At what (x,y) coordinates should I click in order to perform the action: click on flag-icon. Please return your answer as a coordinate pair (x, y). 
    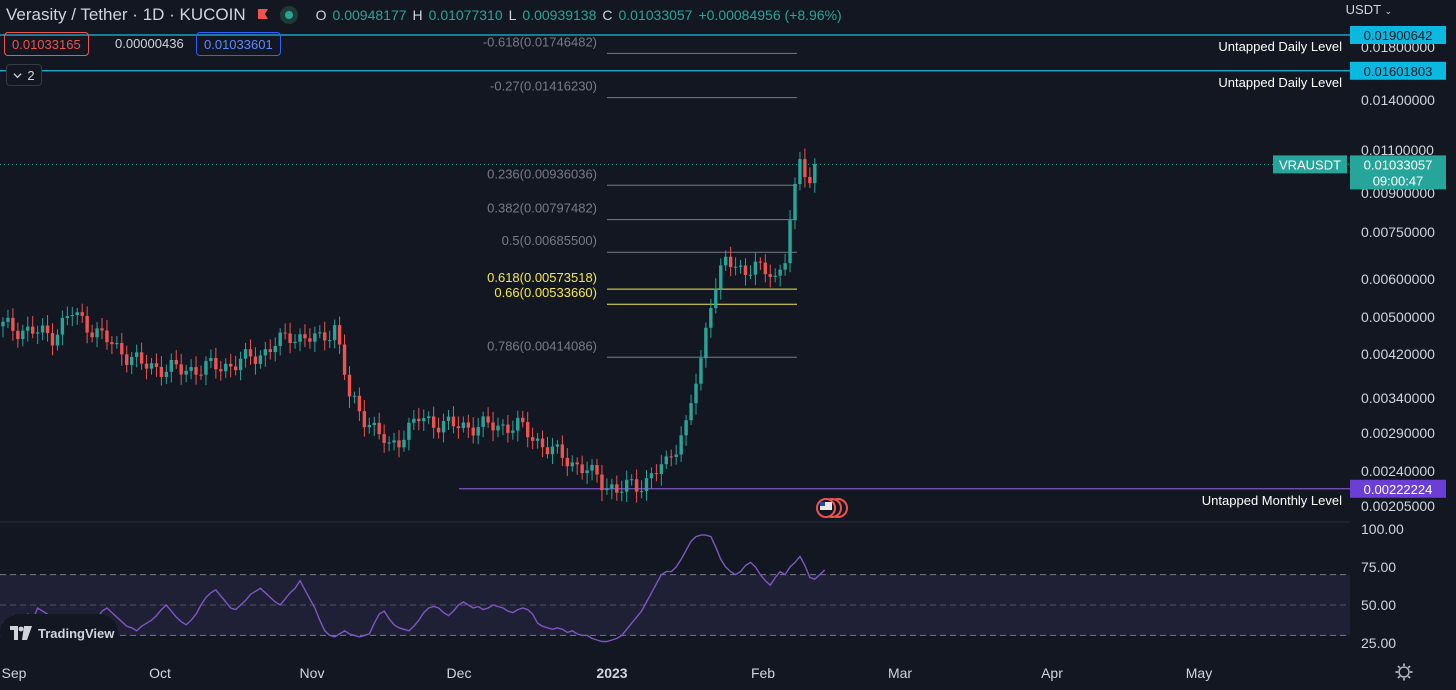
    Looking at the image, I should click on (263, 15).